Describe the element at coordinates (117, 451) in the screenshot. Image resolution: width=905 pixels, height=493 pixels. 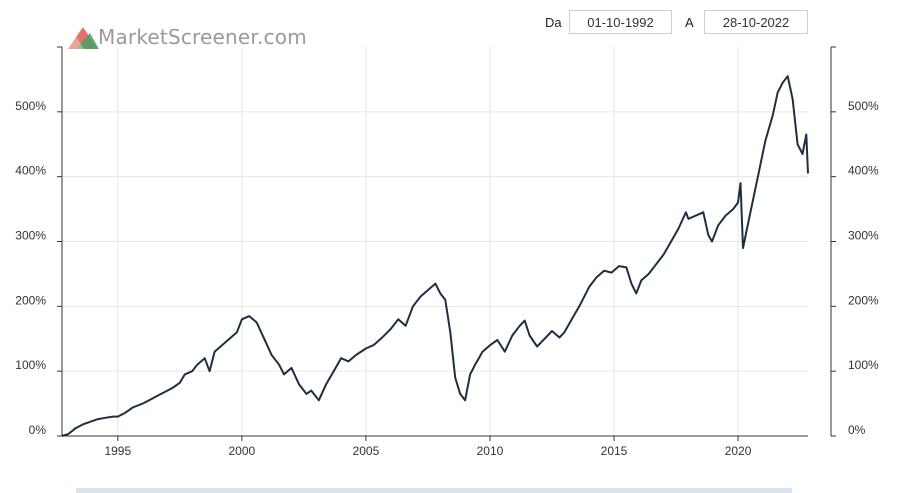
I see `x-tick-label: 1995` at that location.